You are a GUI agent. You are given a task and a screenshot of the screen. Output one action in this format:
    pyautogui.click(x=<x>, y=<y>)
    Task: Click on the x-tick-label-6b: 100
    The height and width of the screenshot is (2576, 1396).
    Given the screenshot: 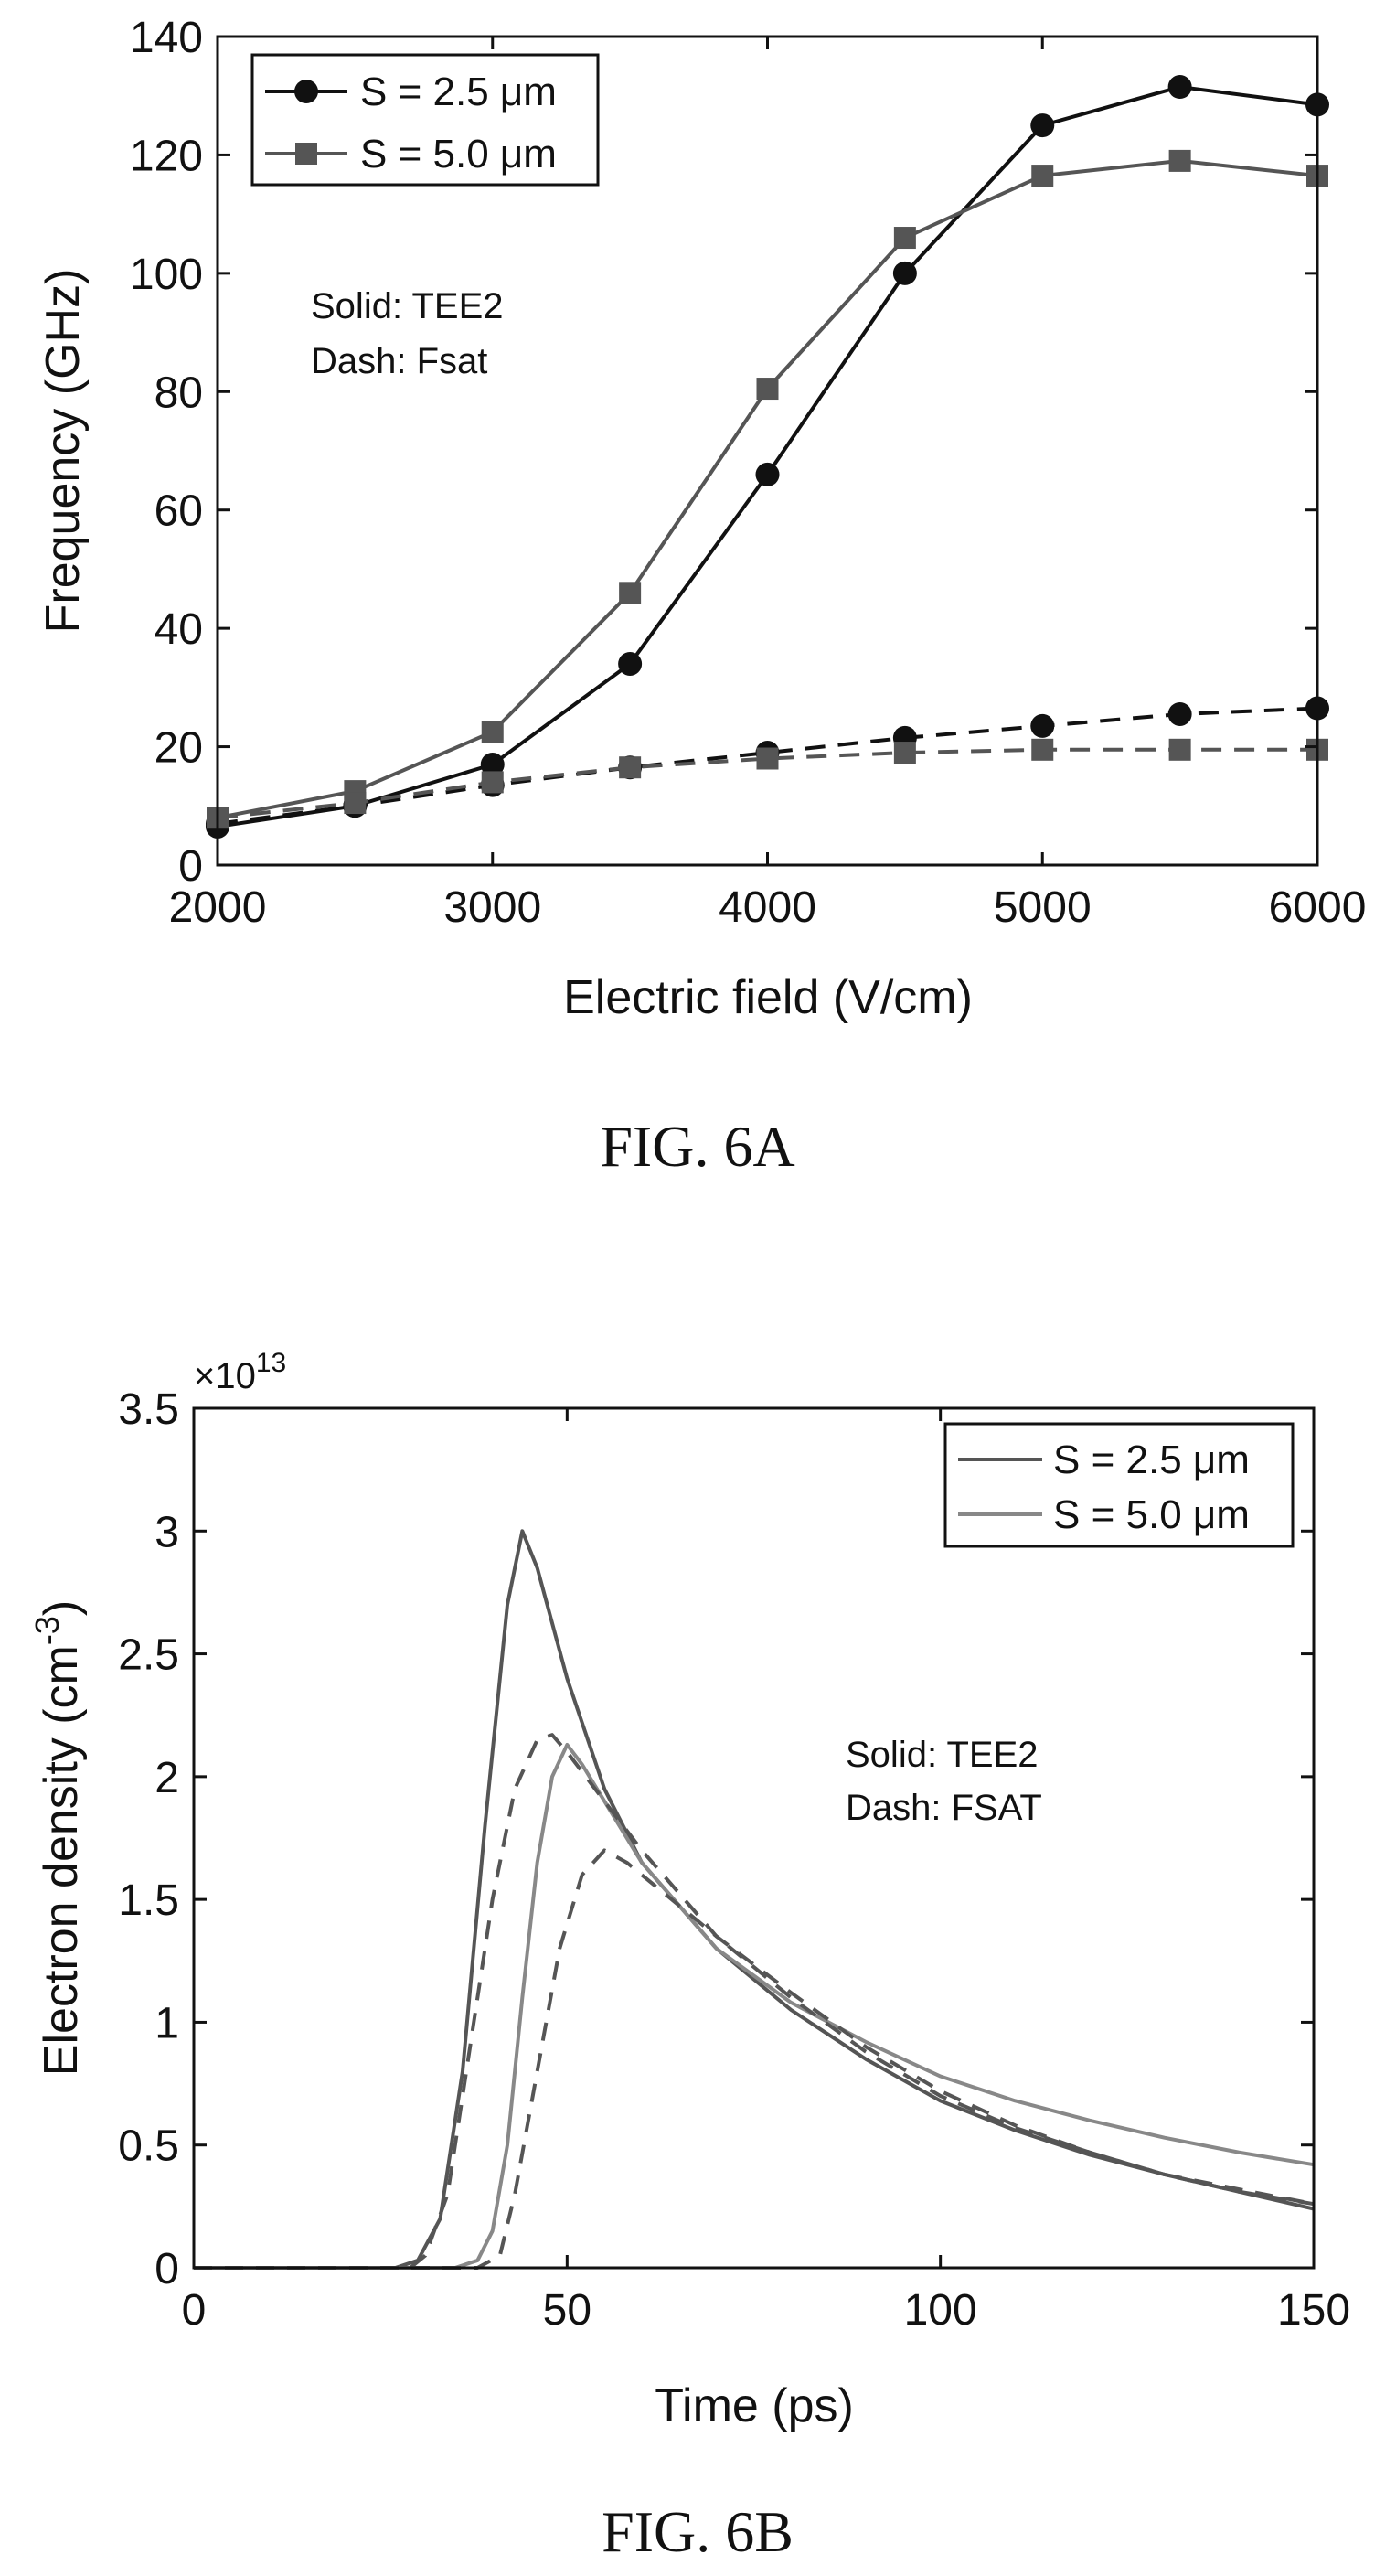 What is the action you would take?
    pyautogui.click(x=940, y=2310)
    